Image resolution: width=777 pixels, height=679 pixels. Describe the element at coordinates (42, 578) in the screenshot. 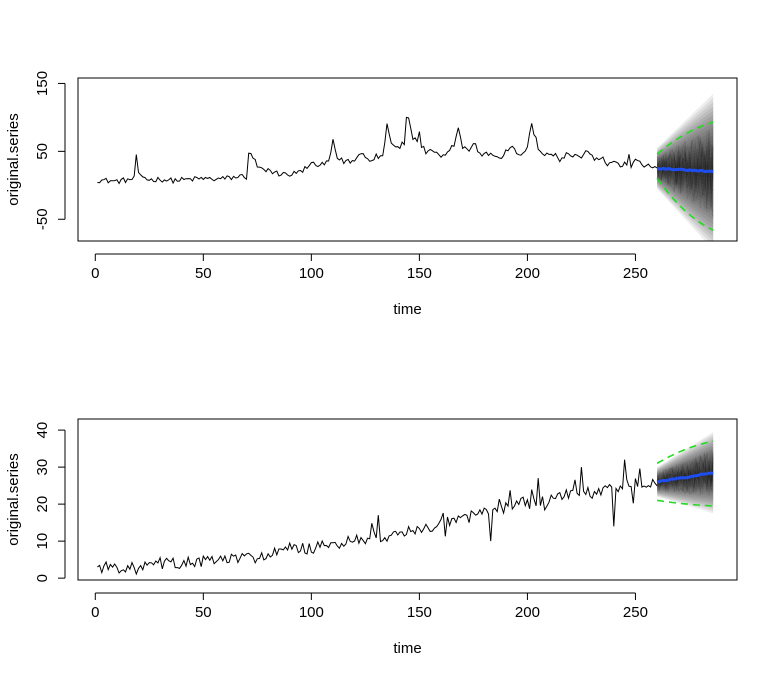

I see `y-tick-label: 0` at that location.